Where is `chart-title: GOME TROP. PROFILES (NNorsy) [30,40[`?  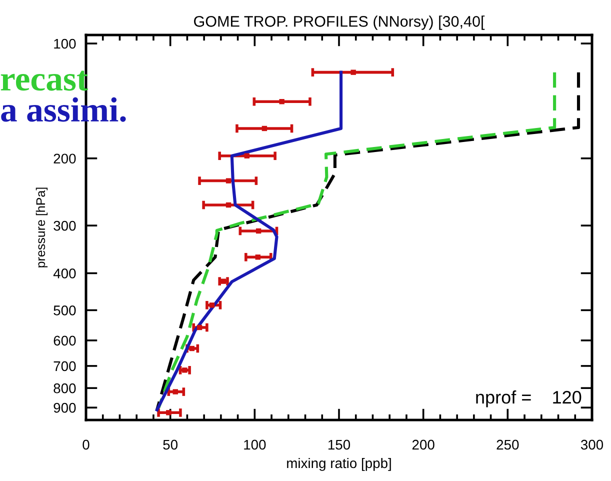 chart-title: GOME TROP. PROFILES (NNorsy) [30,40[ is located at coordinates (339, 23).